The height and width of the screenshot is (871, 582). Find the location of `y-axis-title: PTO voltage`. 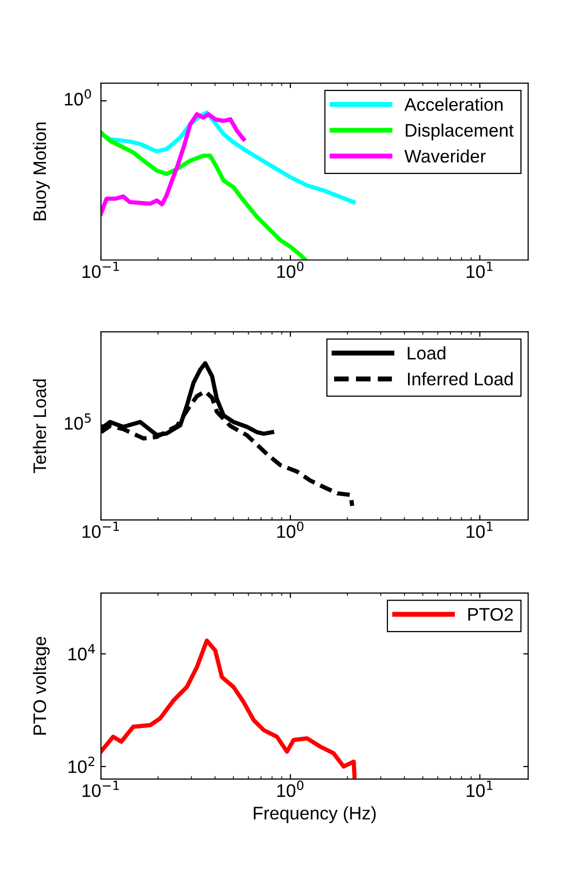

y-axis-title: PTO voltage is located at coordinates (41, 685).